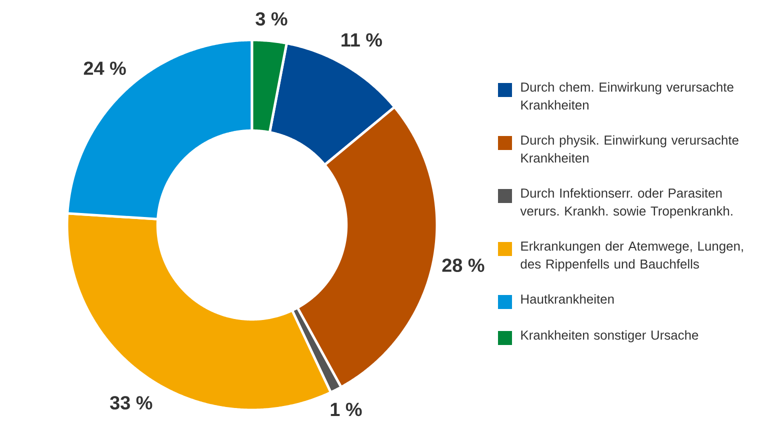 This screenshot has height=432, width=768. Describe the element at coordinates (631, 256) in the screenshot. I see `legend-label: Erkrankungen der Atemwege, Lungen, des Rippenfells und Bauchfells` at that location.